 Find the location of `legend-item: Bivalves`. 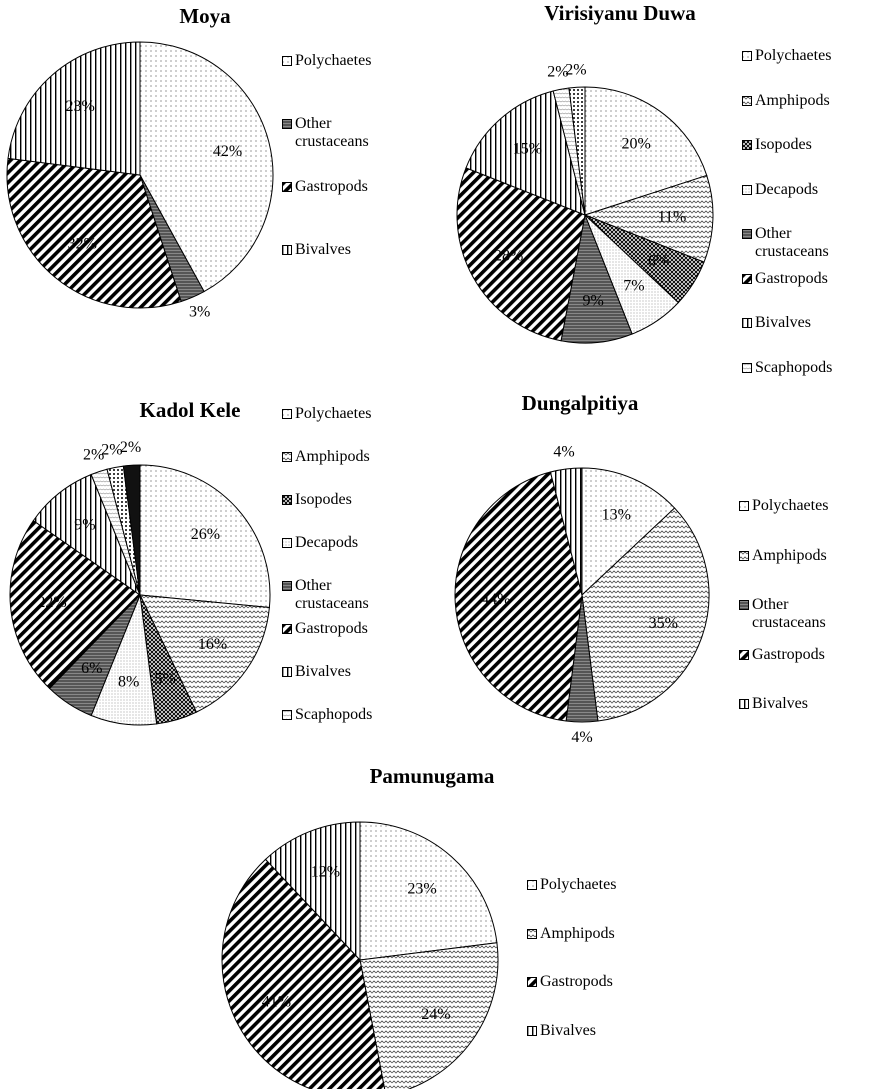

legend-item: Bivalves is located at coordinates (798, 704).